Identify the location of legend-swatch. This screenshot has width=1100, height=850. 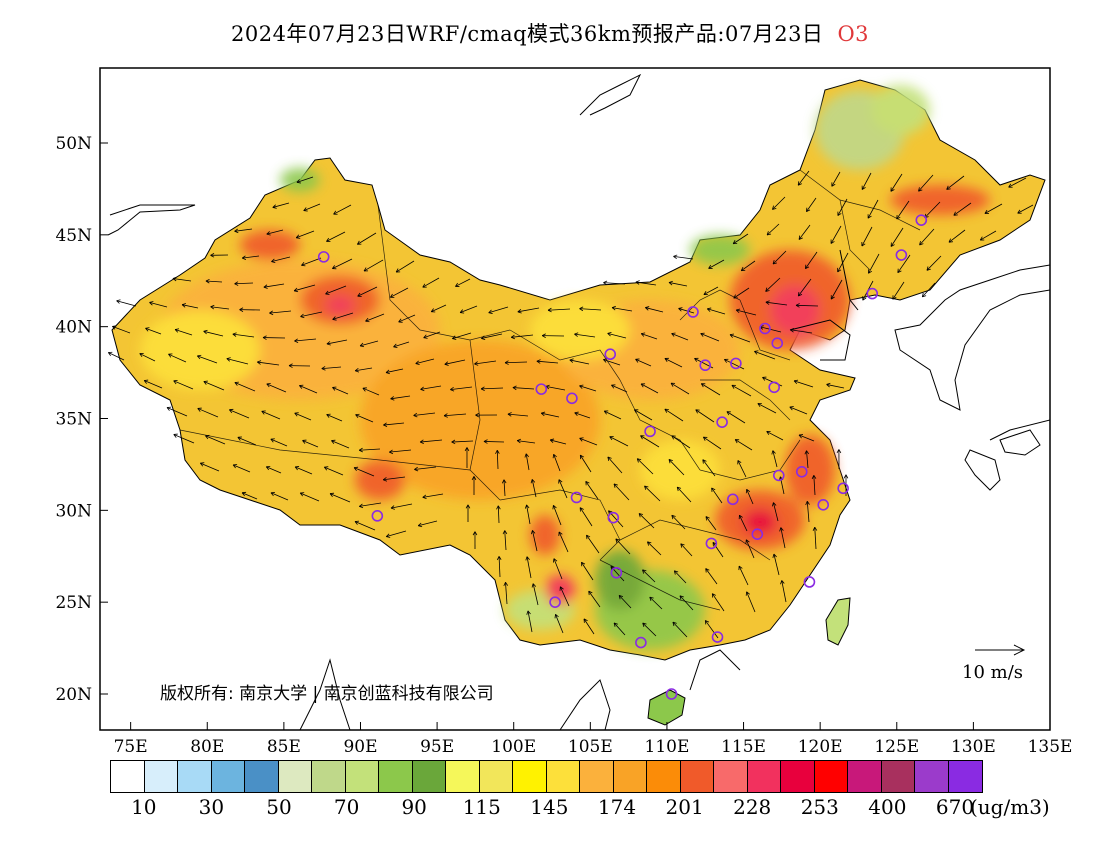
(362, 776).